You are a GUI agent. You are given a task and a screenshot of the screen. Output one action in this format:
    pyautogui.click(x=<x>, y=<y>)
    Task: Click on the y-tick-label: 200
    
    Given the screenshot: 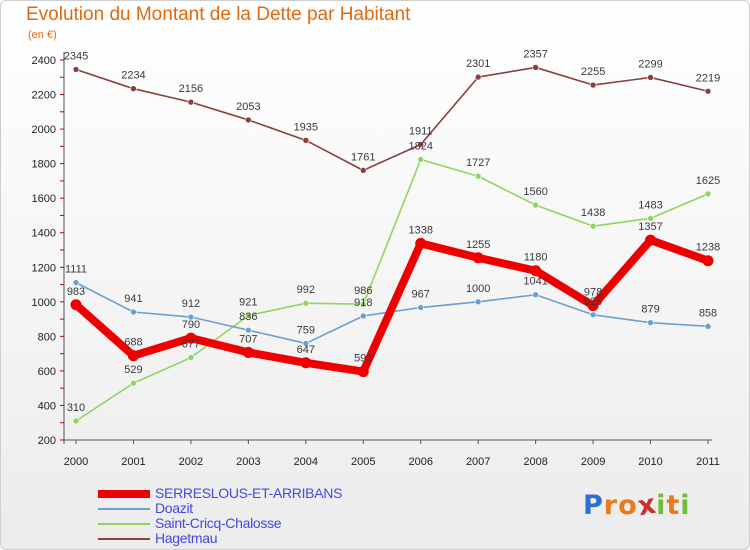 What is the action you would take?
    pyautogui.click(x=47, y=441)
    